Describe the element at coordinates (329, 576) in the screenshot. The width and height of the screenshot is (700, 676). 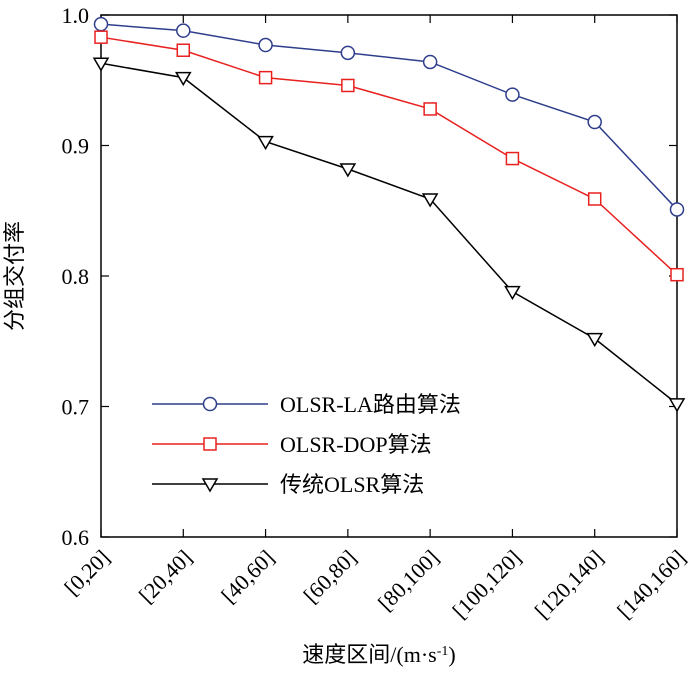
I see `x-tick-label: [60,80]` at that location.